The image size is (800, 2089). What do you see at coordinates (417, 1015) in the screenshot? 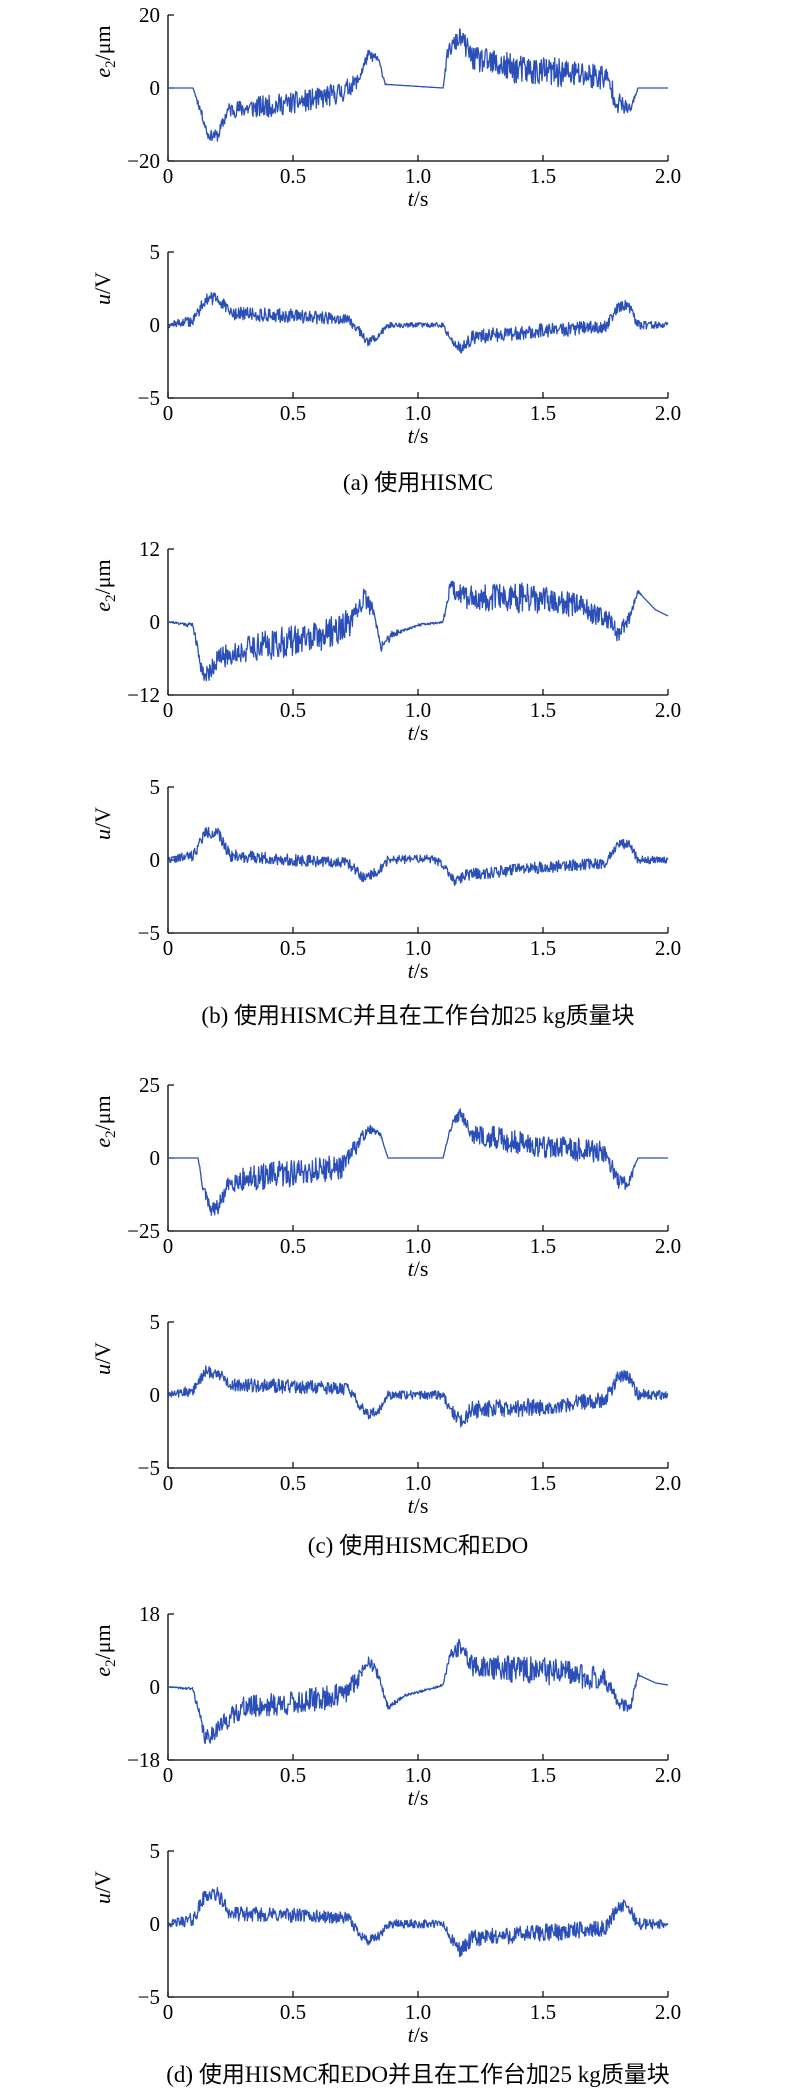
I see `caption-b: (b) 使用HISMC并且在工作台加25 kg质量块` at bounding box center [417, 1015].